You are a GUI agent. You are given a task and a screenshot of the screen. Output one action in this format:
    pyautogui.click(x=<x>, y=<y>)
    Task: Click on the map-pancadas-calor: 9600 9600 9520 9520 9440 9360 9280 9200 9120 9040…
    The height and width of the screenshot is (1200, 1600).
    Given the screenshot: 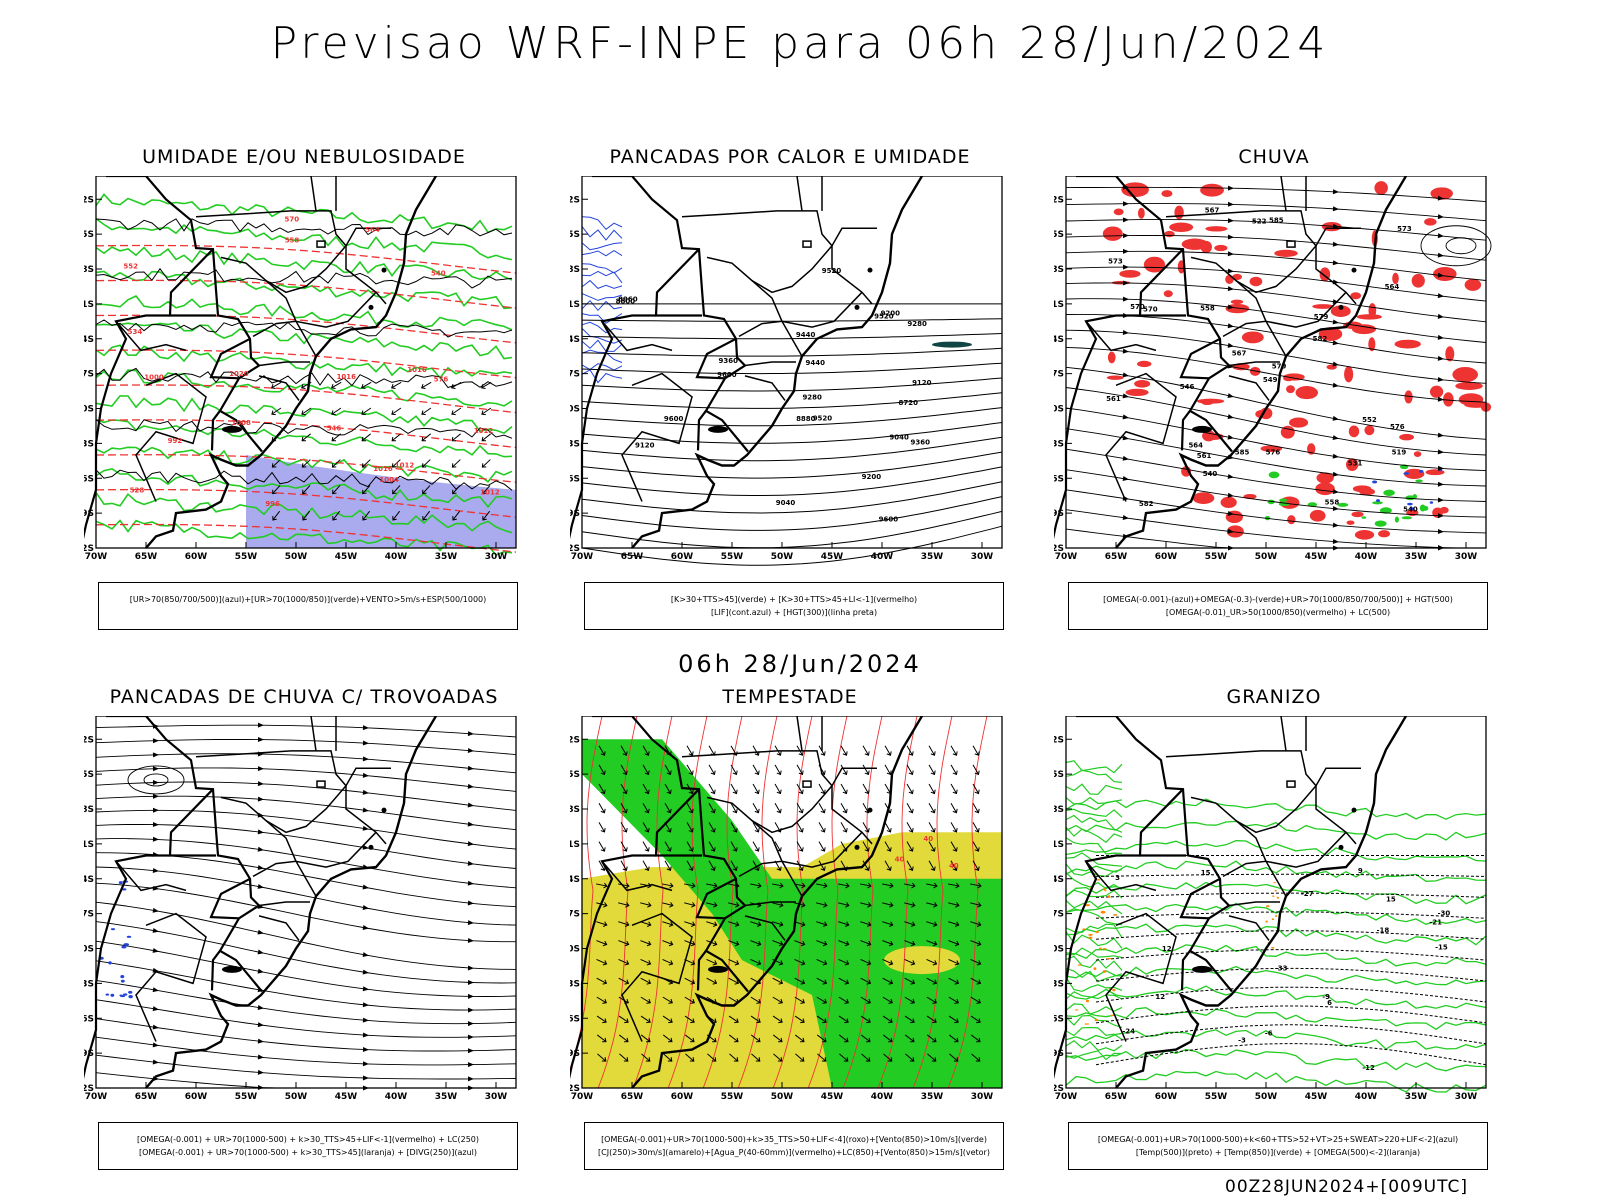 What is the action you would take?
    pyautogui.click(x=786, y=371)
    